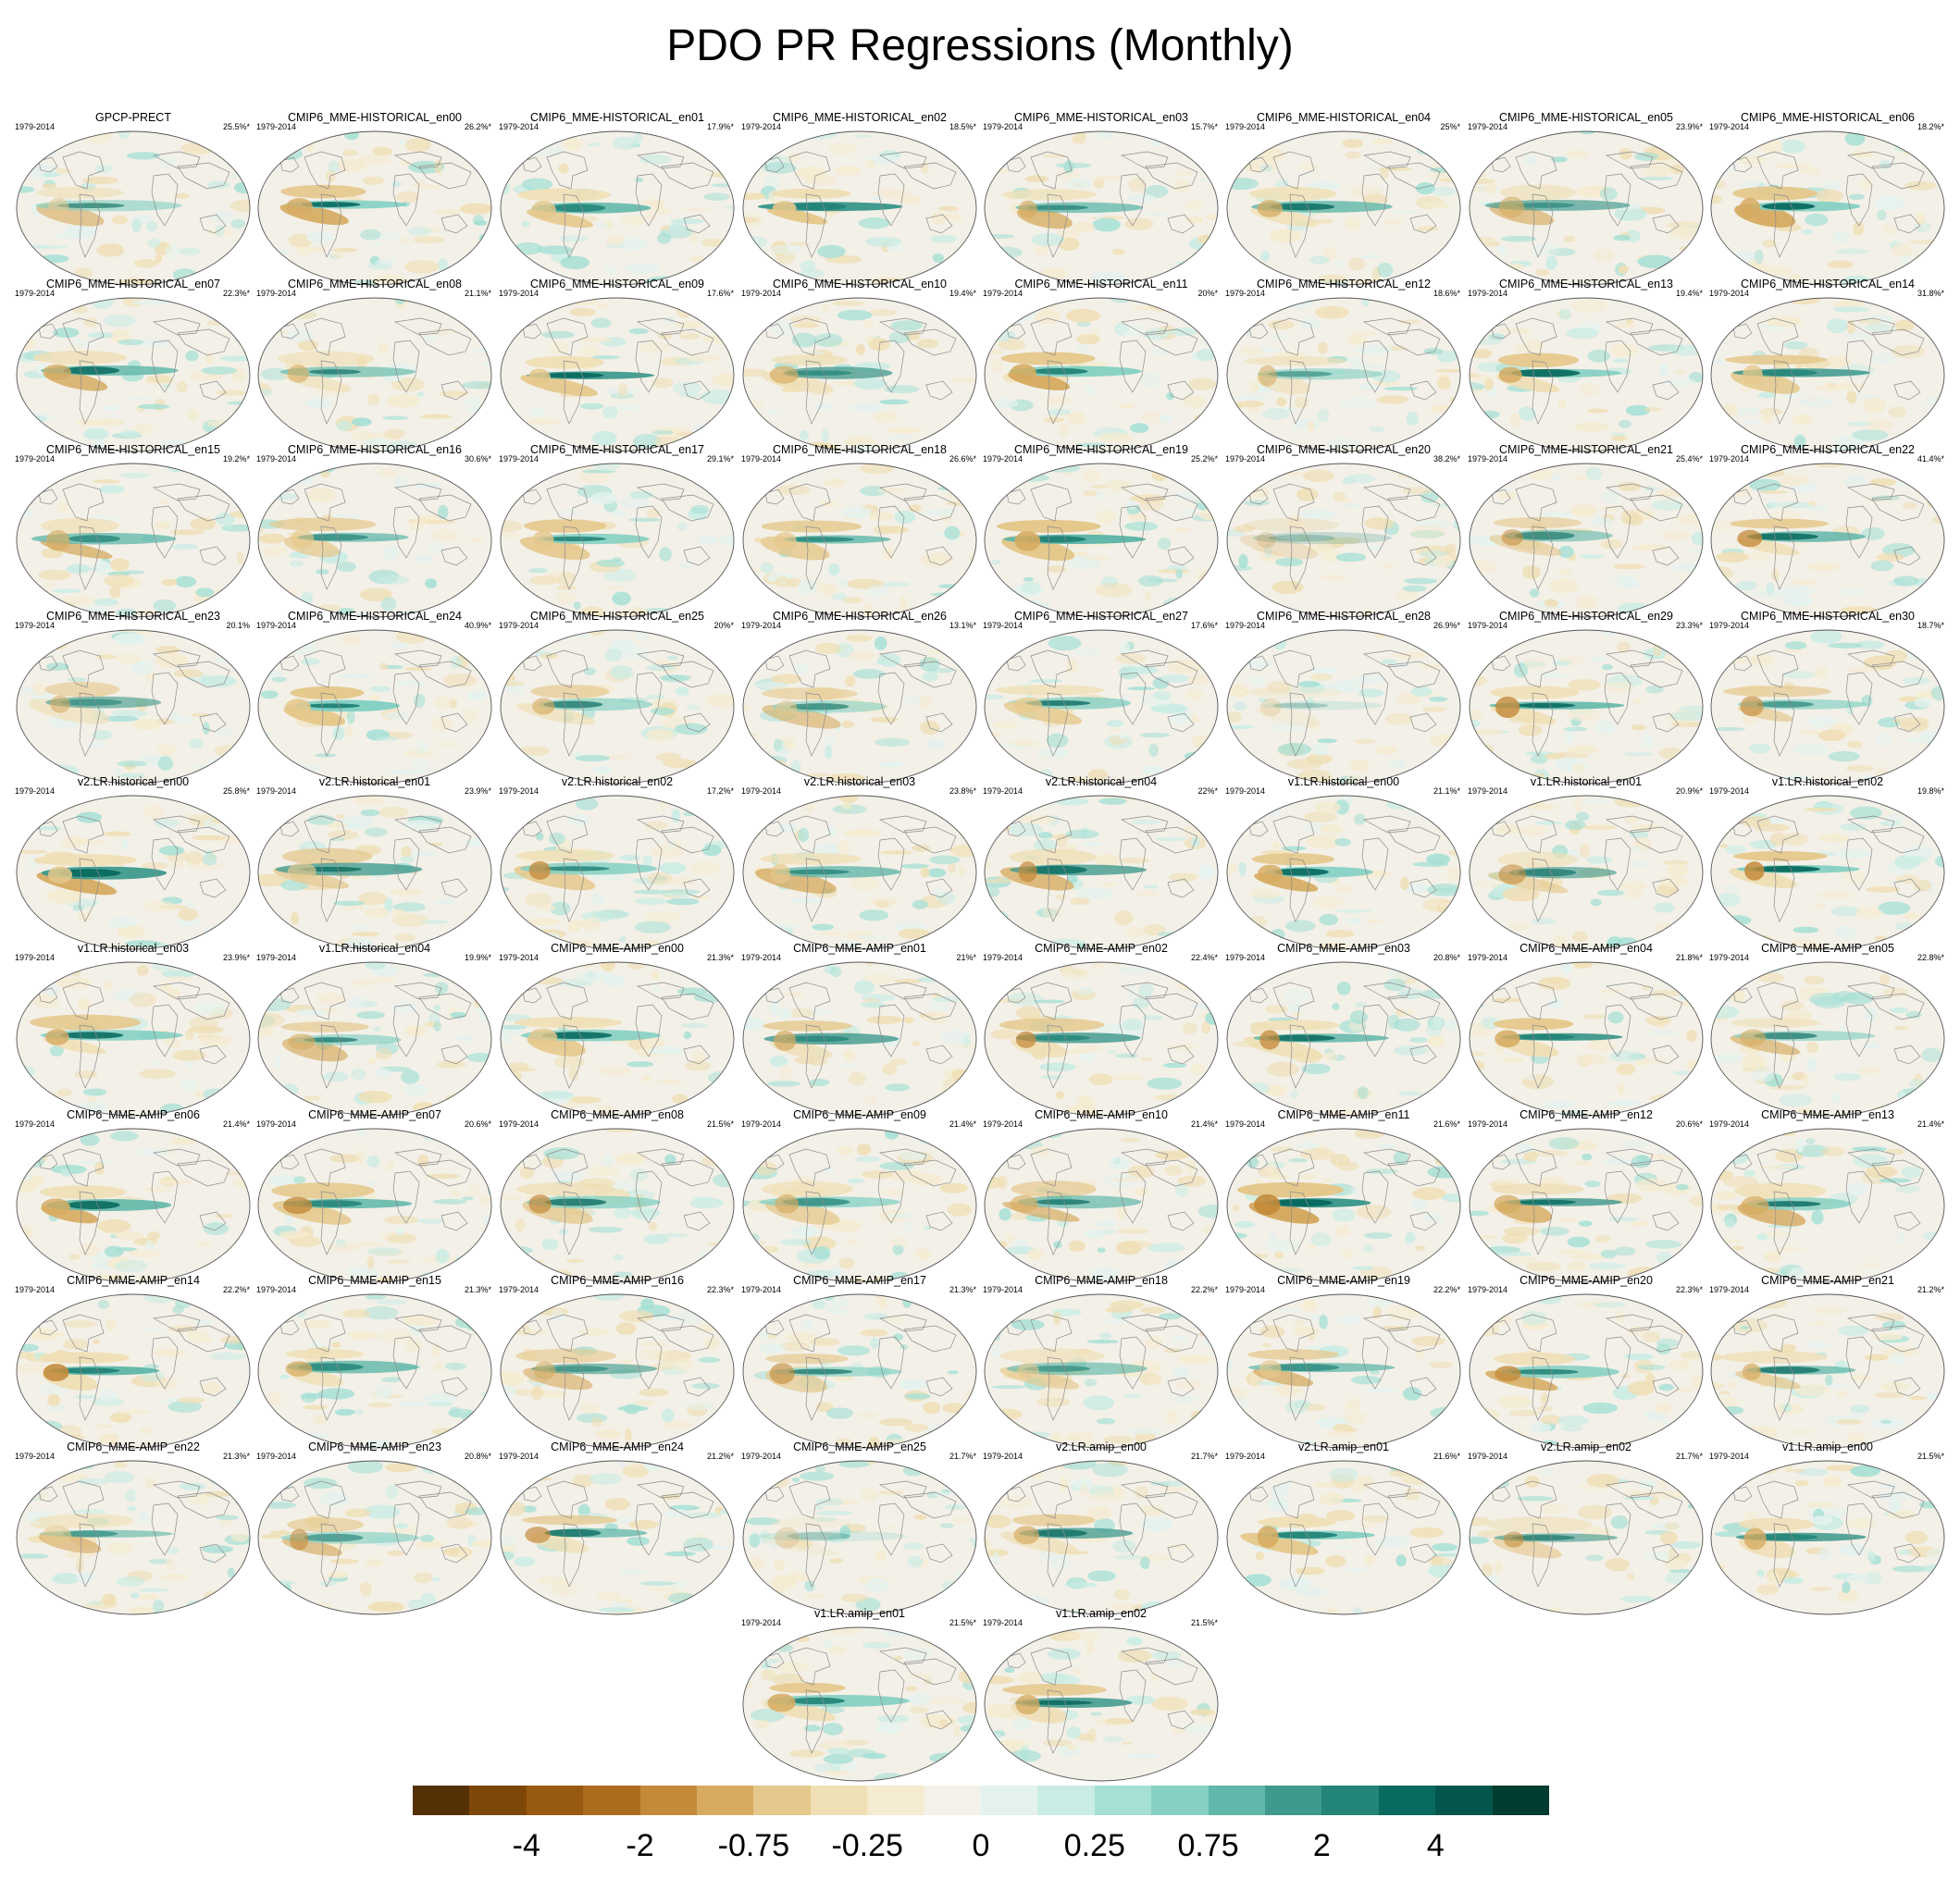 This screenshot has width=1960, height=1879. What do you see at coordinates (133, 198) in the screenshot?
I see `map-panel: GPCP-PRECT 1979-2014 25.5%*` at bounding box center [133, 198].